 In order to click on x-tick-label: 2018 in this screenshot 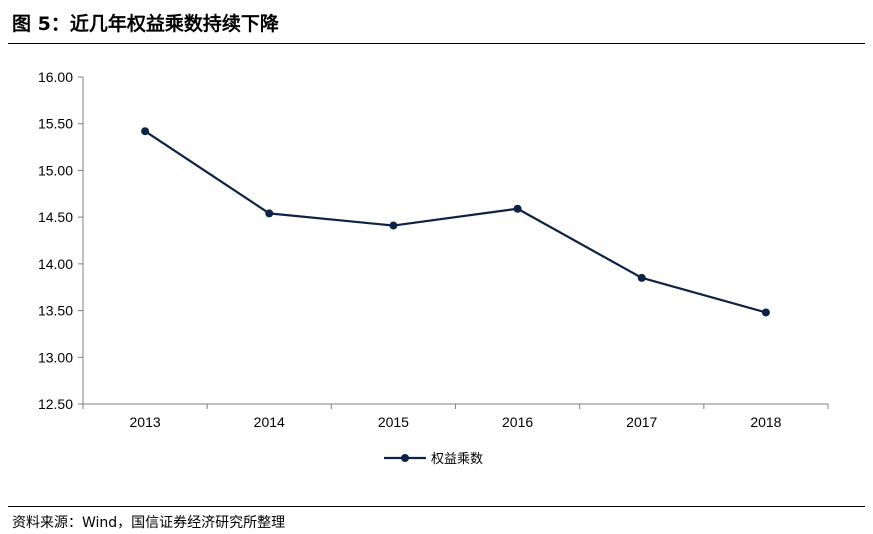, I will do `click(765, 422)`.